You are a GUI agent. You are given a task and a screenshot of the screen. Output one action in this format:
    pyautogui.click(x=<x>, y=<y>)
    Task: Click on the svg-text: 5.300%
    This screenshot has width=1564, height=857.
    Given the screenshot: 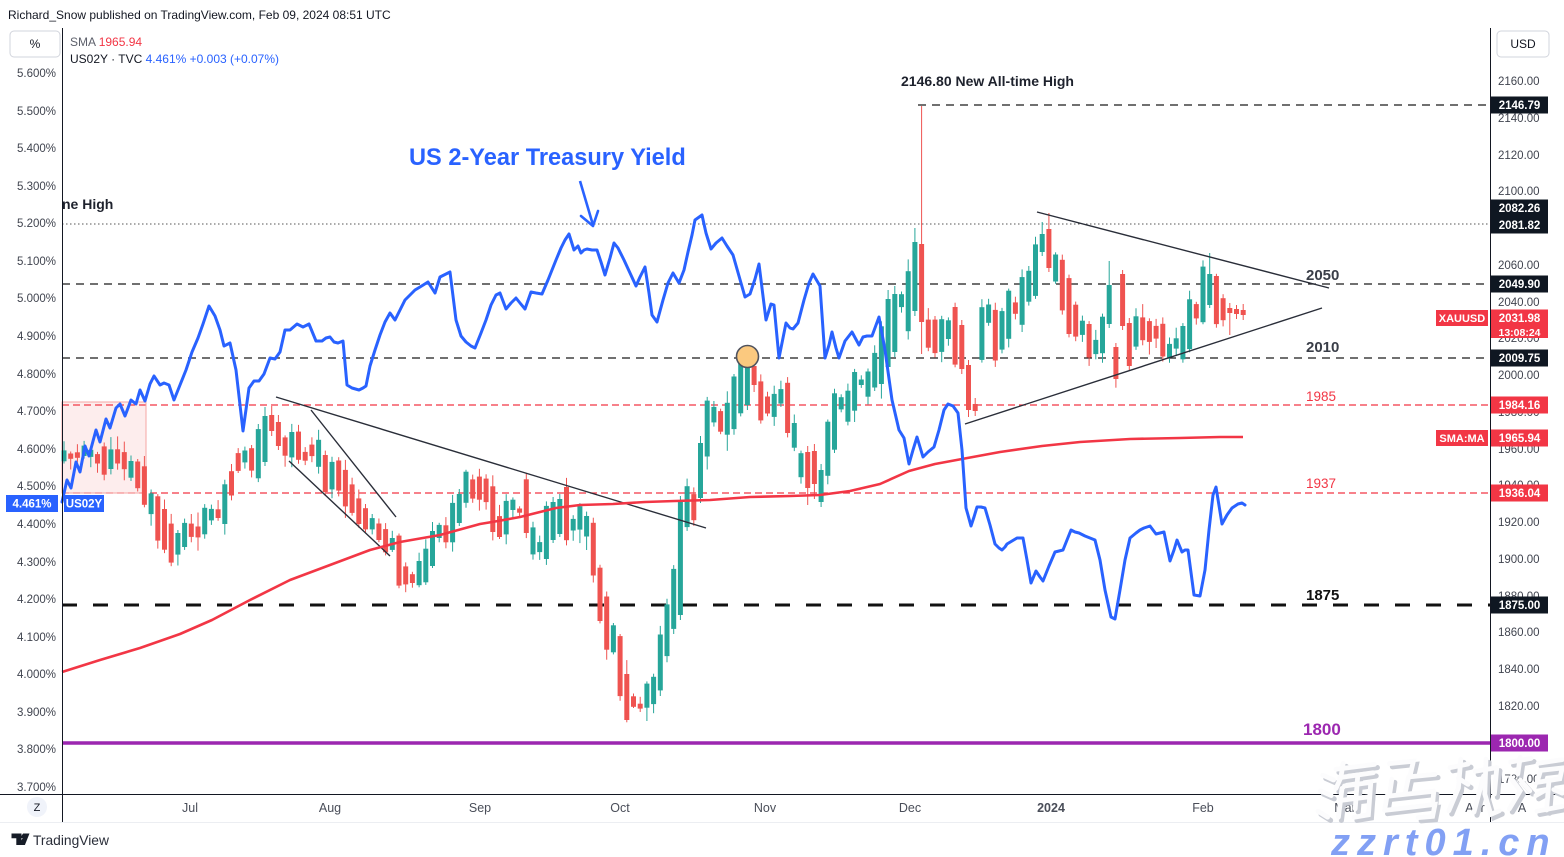 What is the action you would take?
    pyautogui.click(x=36, y=187)
    